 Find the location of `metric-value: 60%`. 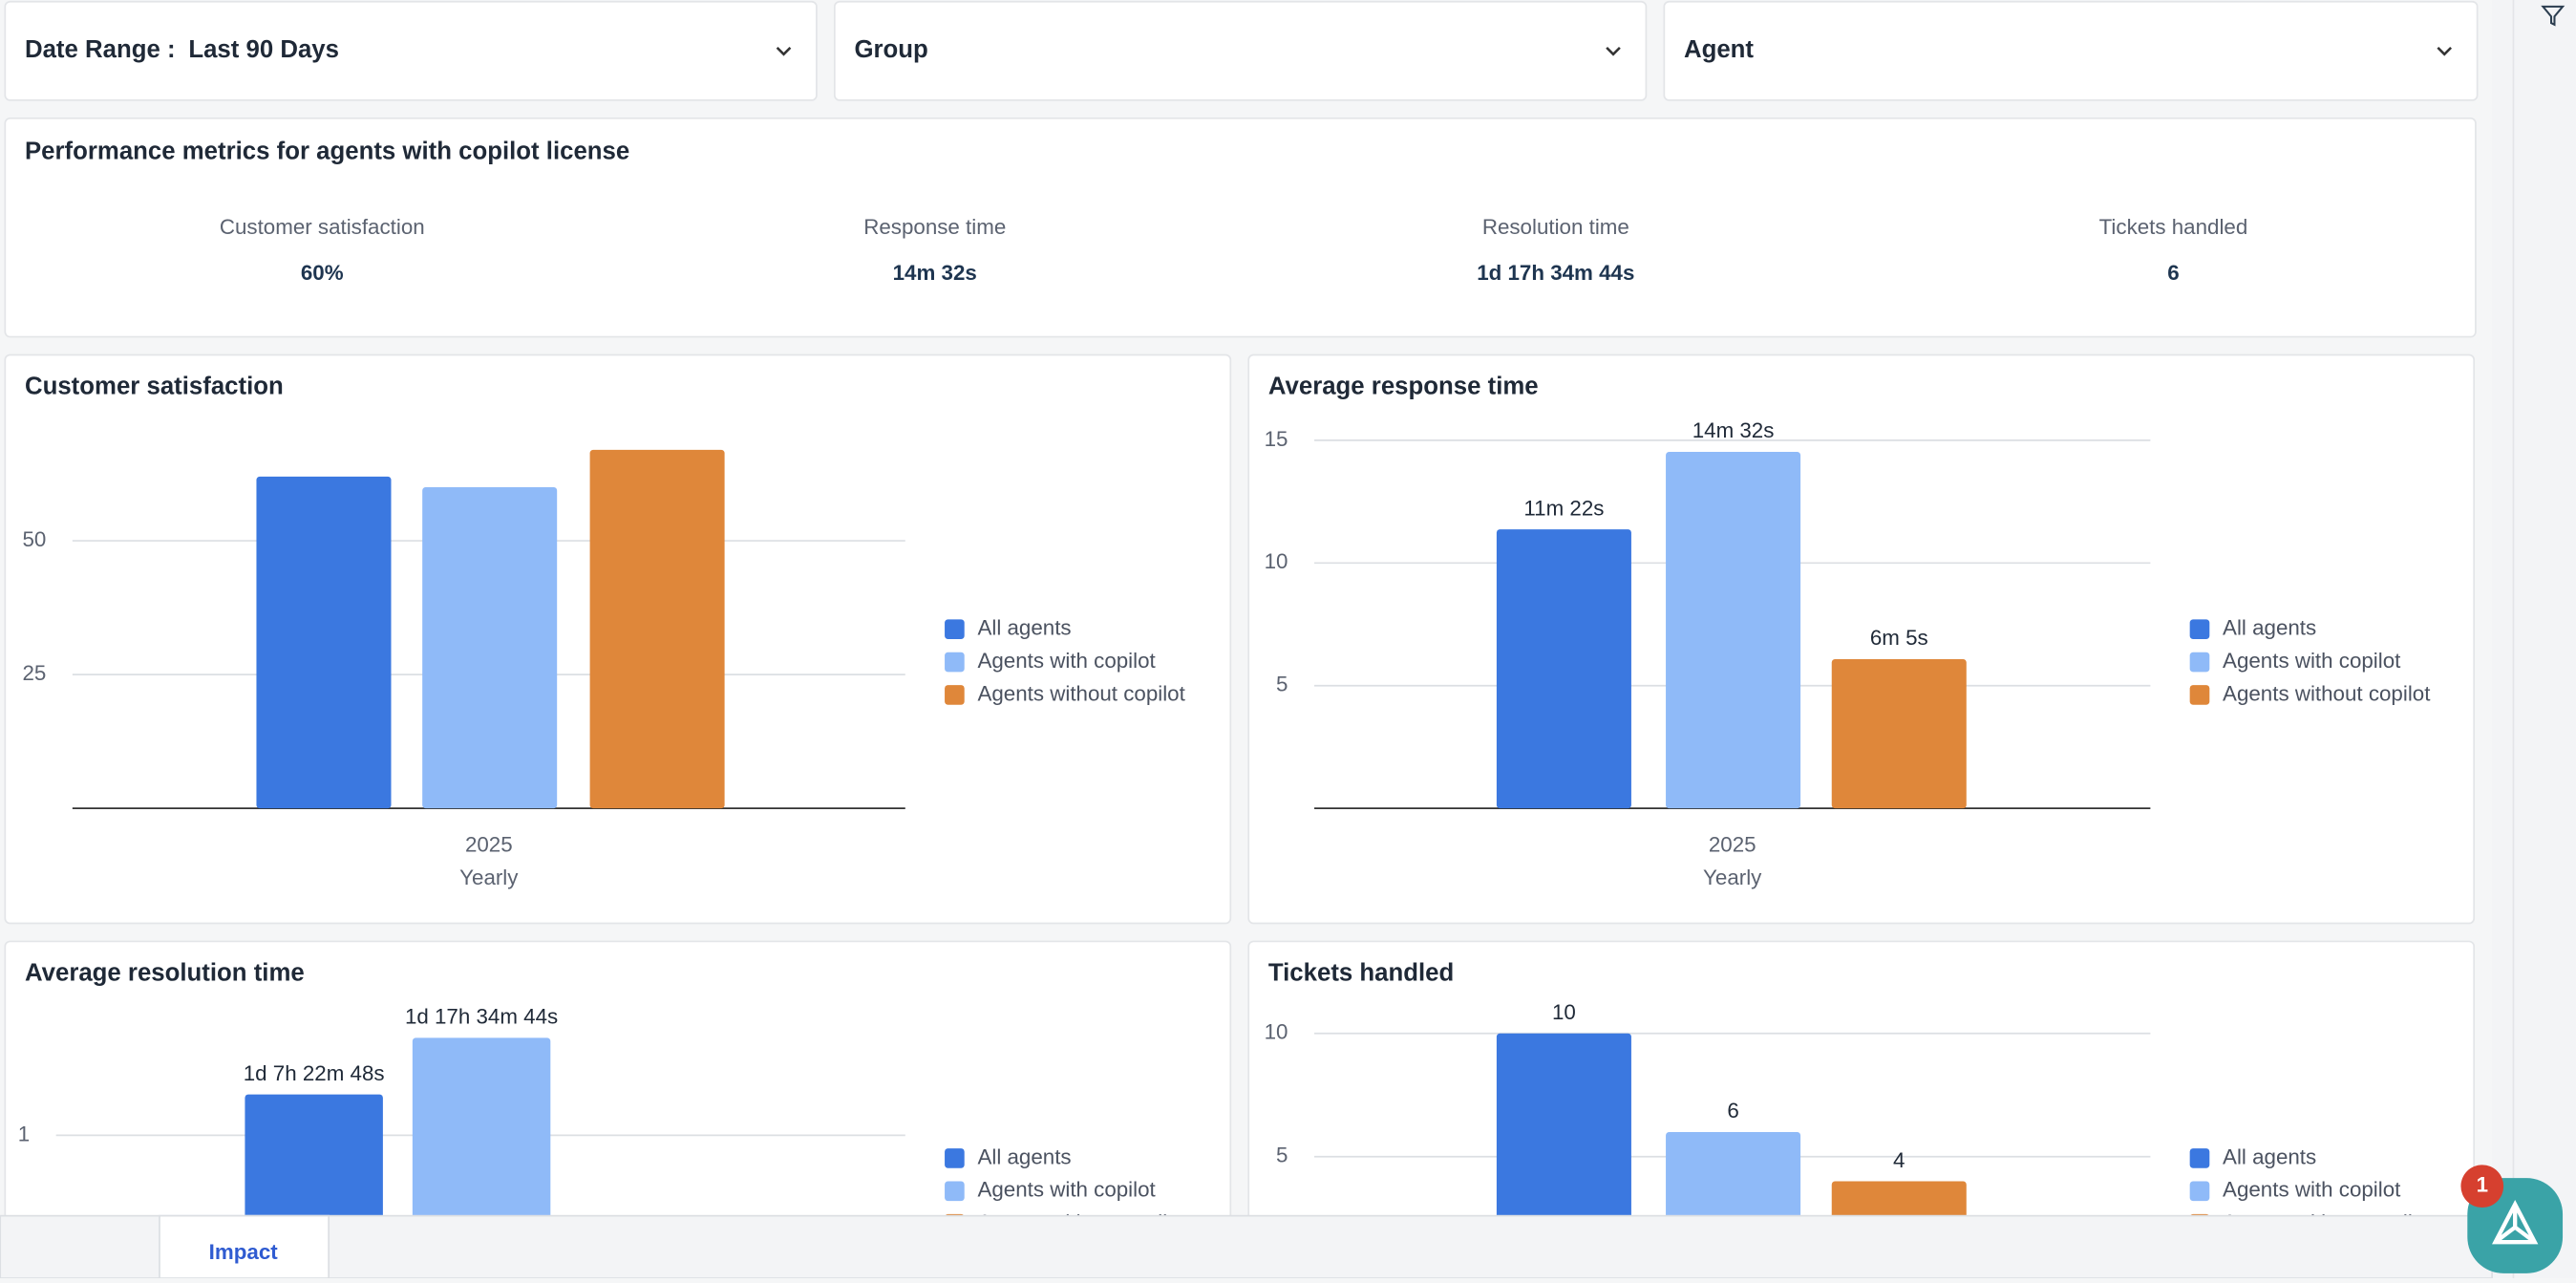

metric-value: 60% is located at coordinates (322, 273).